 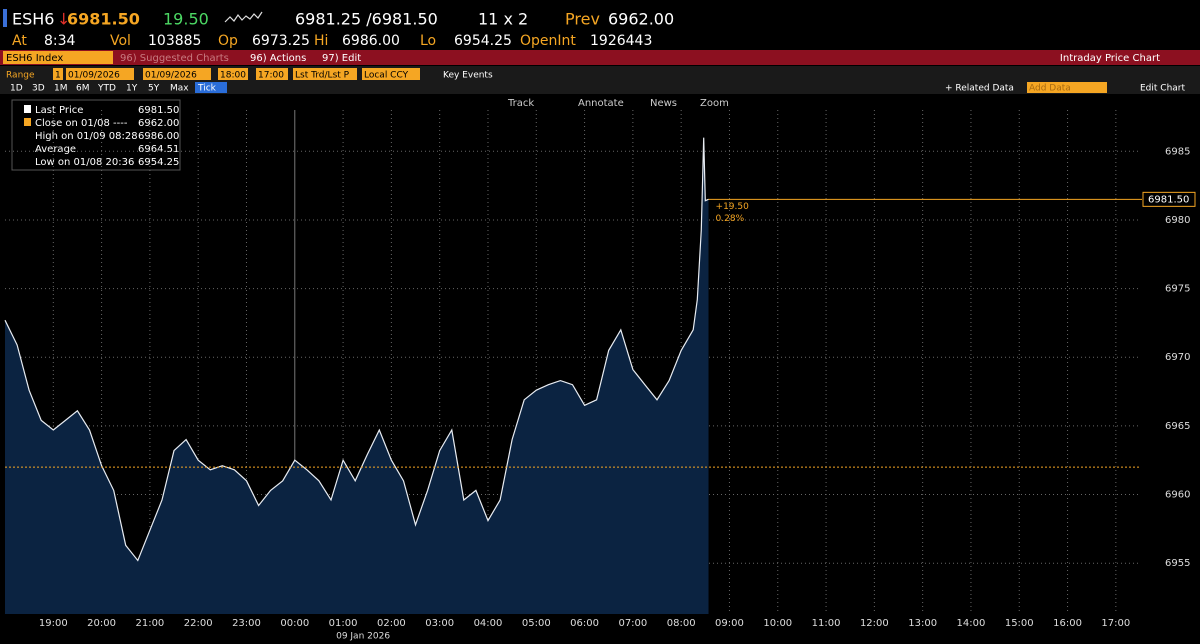 I want to click on chart-tool: Track, so click(x=520, y=103).